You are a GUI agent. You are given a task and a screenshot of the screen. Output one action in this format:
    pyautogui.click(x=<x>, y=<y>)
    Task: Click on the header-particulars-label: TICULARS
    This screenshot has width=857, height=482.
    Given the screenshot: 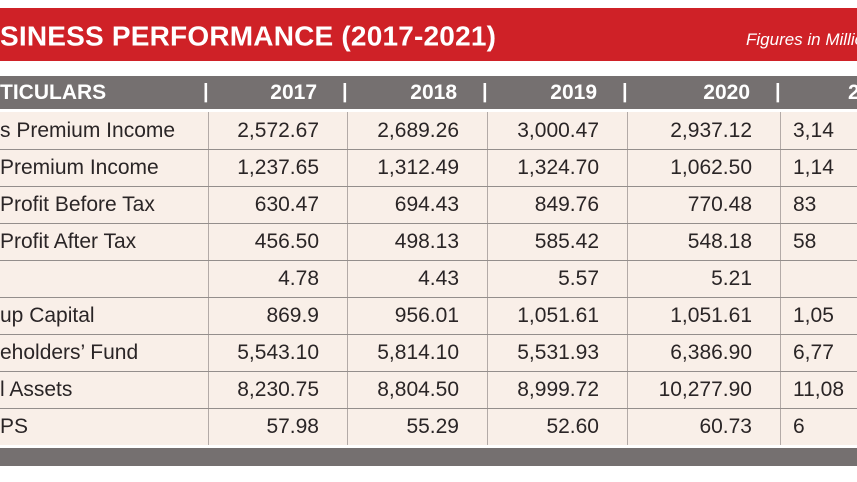 What is the action you would take?
    pyautogui.click(x=53, y=92)
    